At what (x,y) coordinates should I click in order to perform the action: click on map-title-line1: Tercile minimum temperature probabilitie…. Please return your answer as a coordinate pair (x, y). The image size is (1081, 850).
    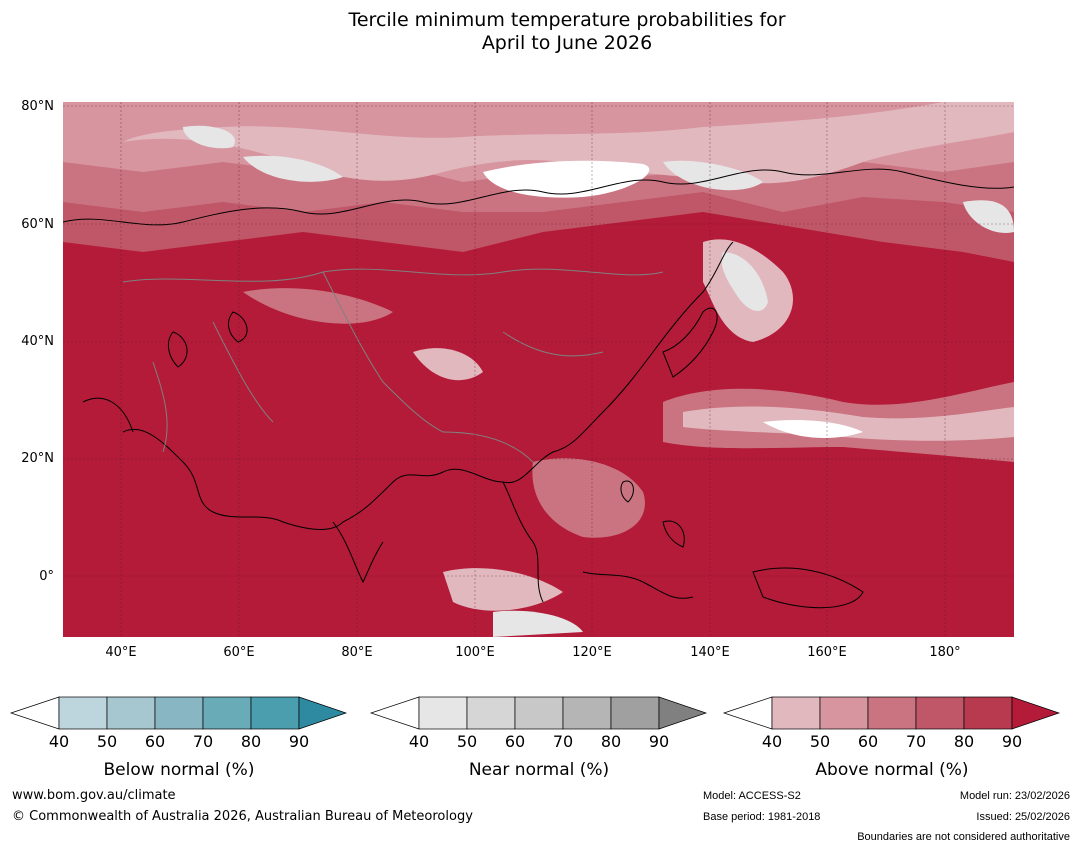
    Looking at the image, I should click on (567, 20).